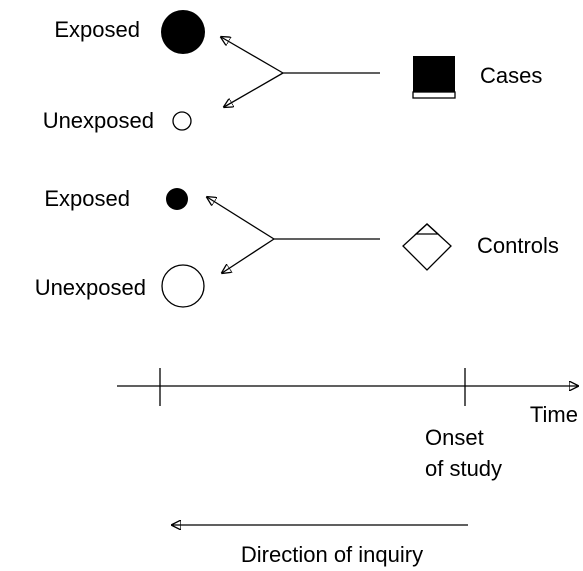 This screenshot has width=583, height=571. Describe the element at coordinates (463, 468) in the screenshot. I see `onset-label: of study` at that location.